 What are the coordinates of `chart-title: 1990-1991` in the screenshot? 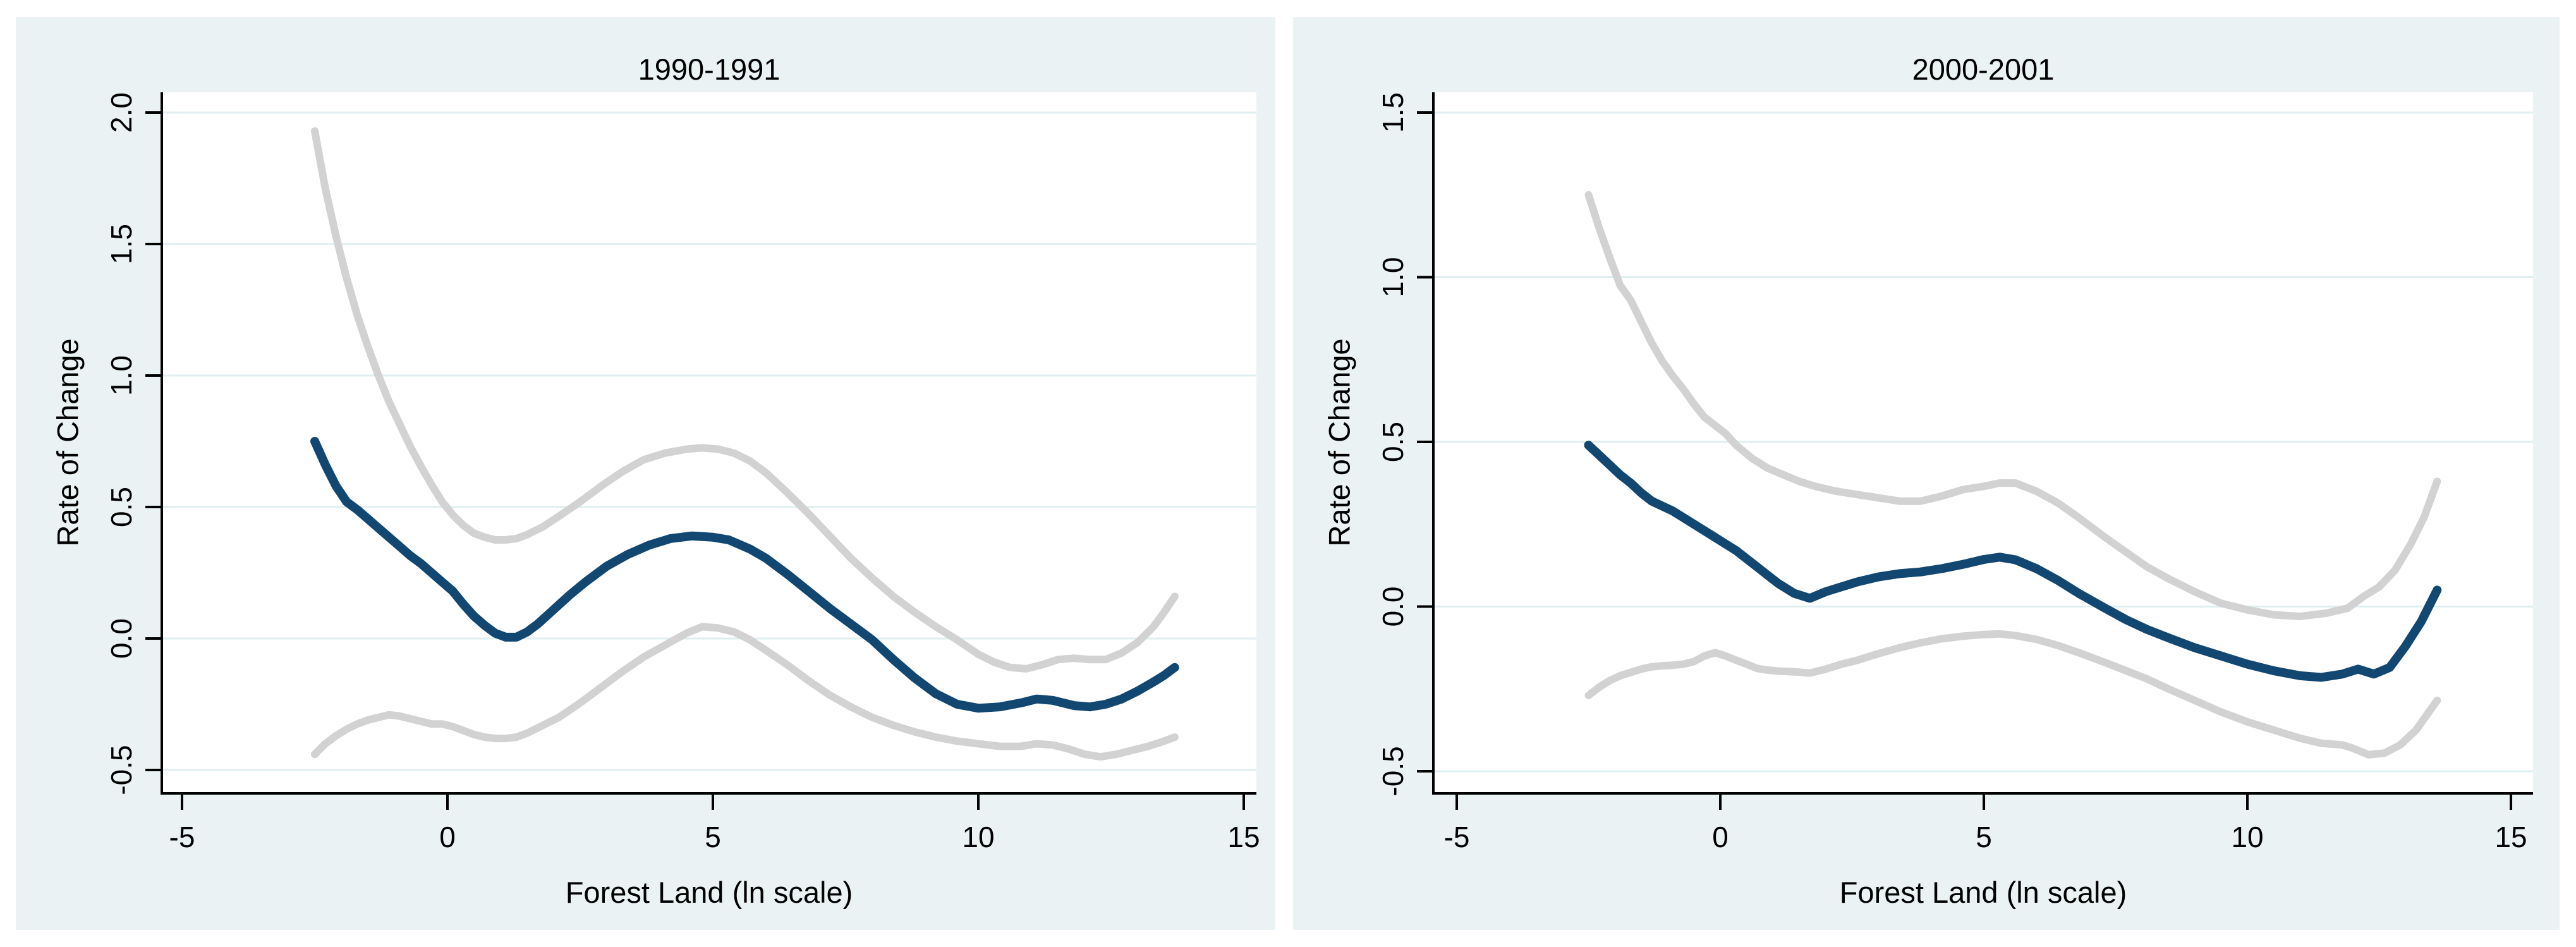 It's located at (709, 69).